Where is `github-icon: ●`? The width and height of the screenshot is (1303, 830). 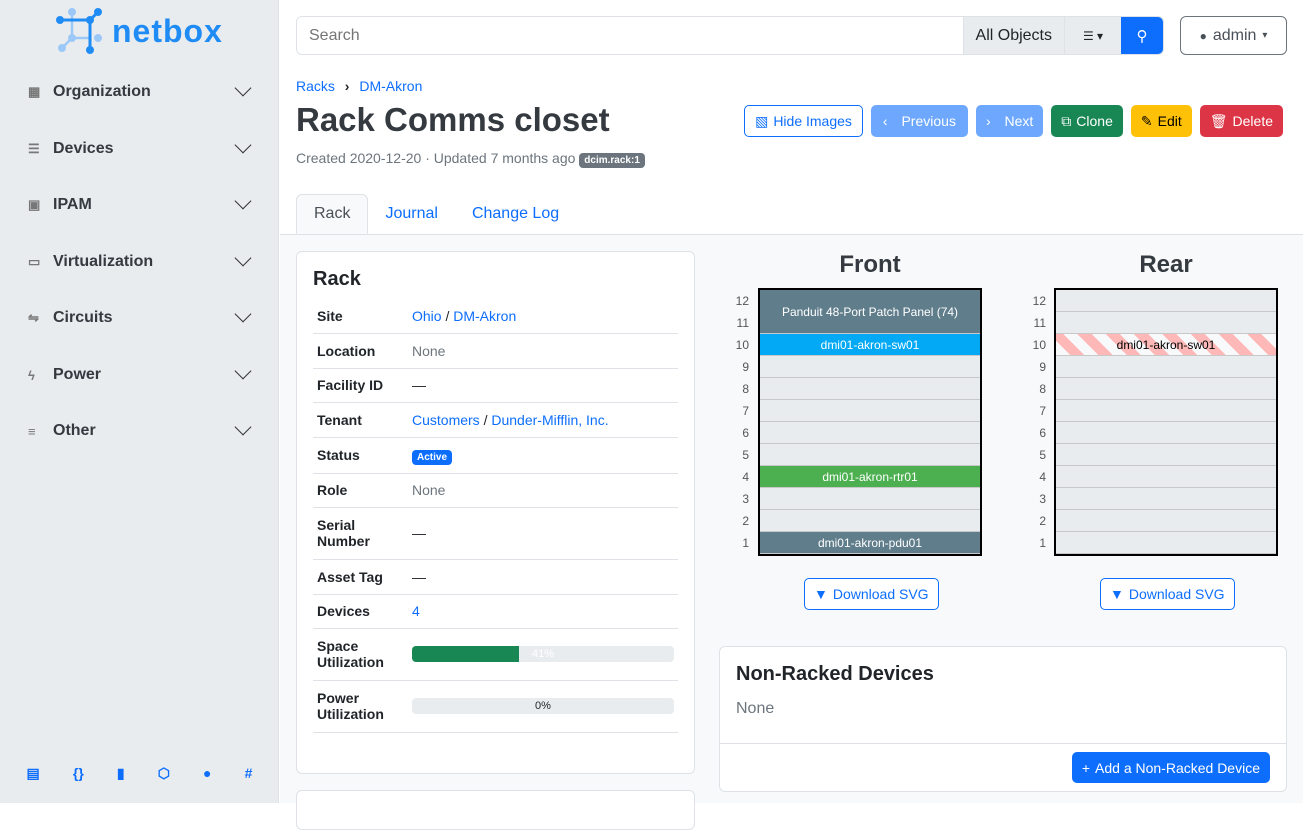
github-icon: ● is located at coordinates (207, 773).